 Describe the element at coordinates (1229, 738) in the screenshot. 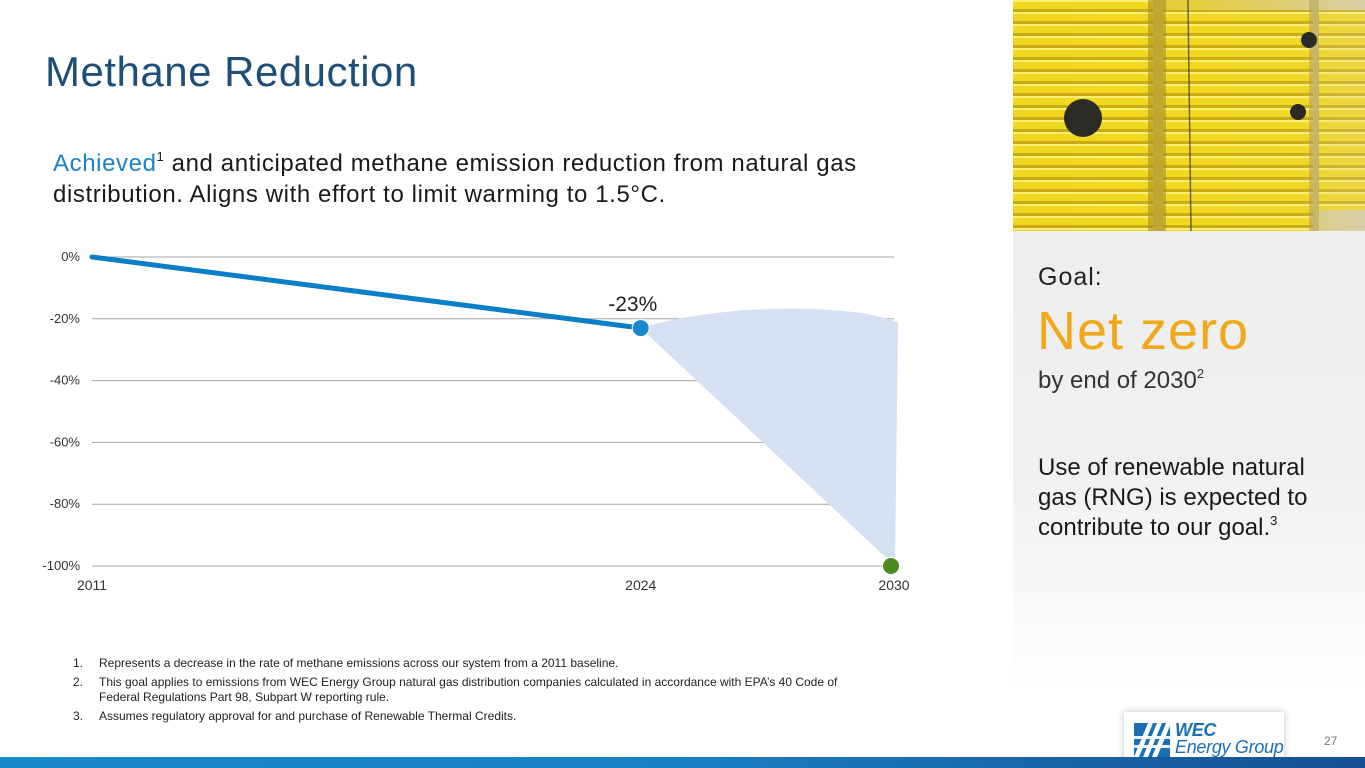

I see `logo-wordmark: WEC Energy Group` at that location.